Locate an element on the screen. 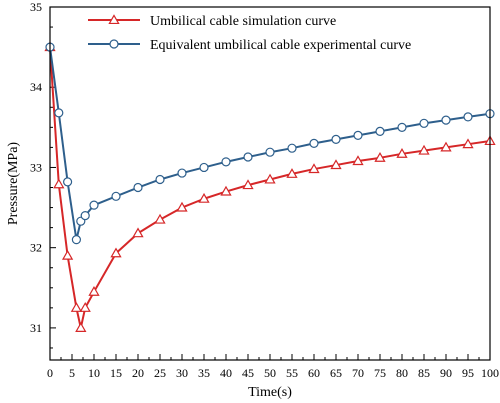  x-tick-label: 20 is located at coordinates (138, 373).